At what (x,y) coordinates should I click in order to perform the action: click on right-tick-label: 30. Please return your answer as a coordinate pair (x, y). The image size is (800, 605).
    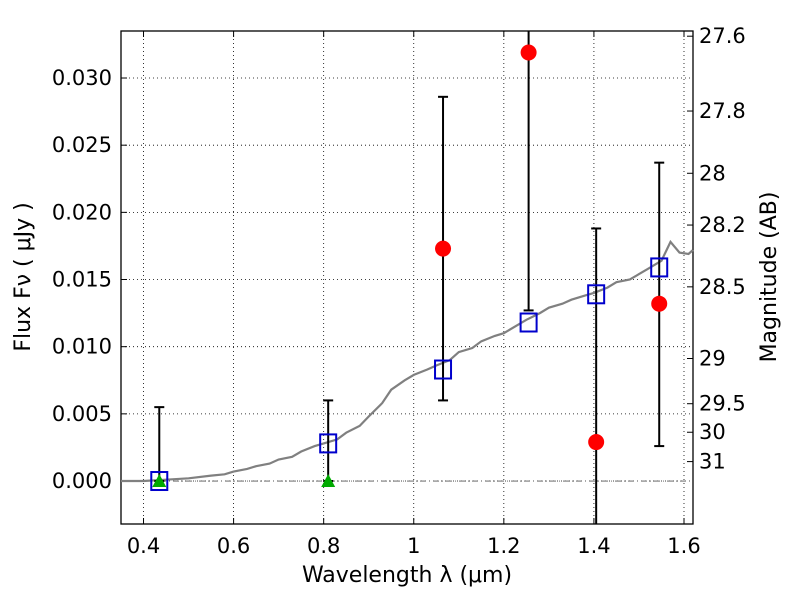
    Looking at the image, I should click on (712, 432).